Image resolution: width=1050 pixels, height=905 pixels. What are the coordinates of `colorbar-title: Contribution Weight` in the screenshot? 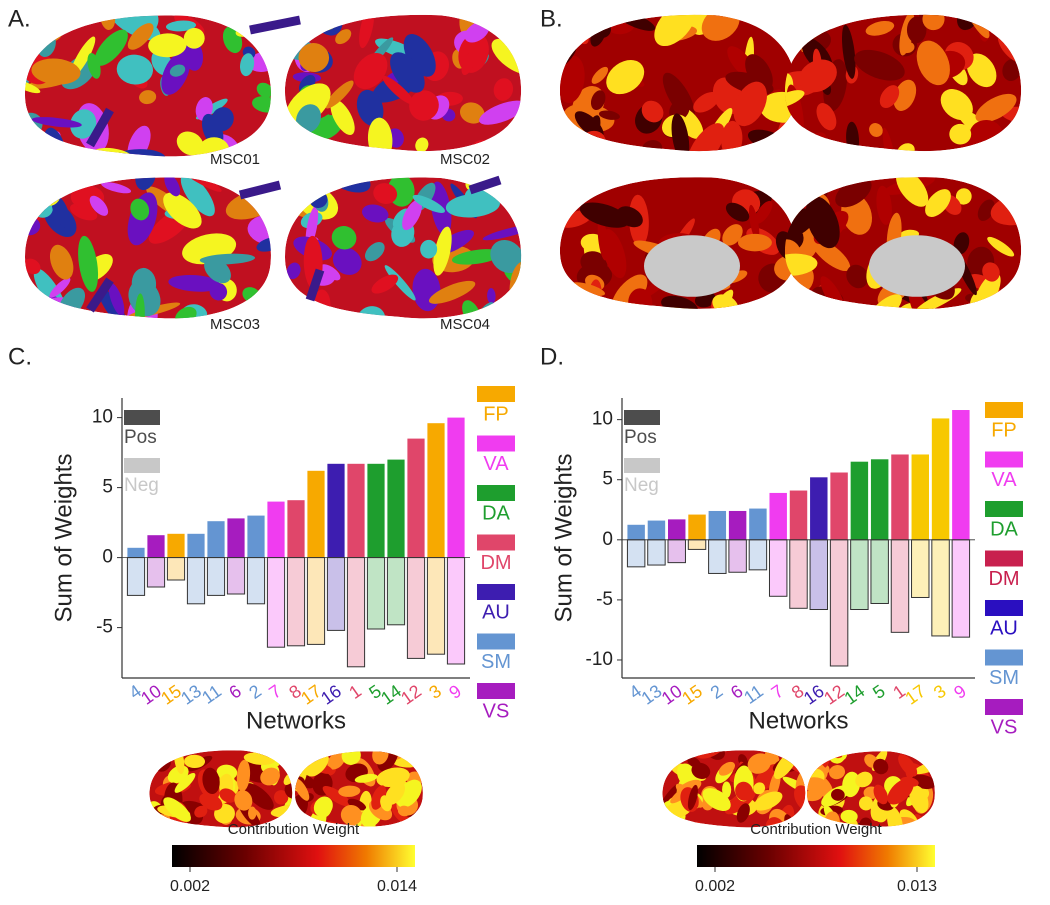 It's located at (816, 829).